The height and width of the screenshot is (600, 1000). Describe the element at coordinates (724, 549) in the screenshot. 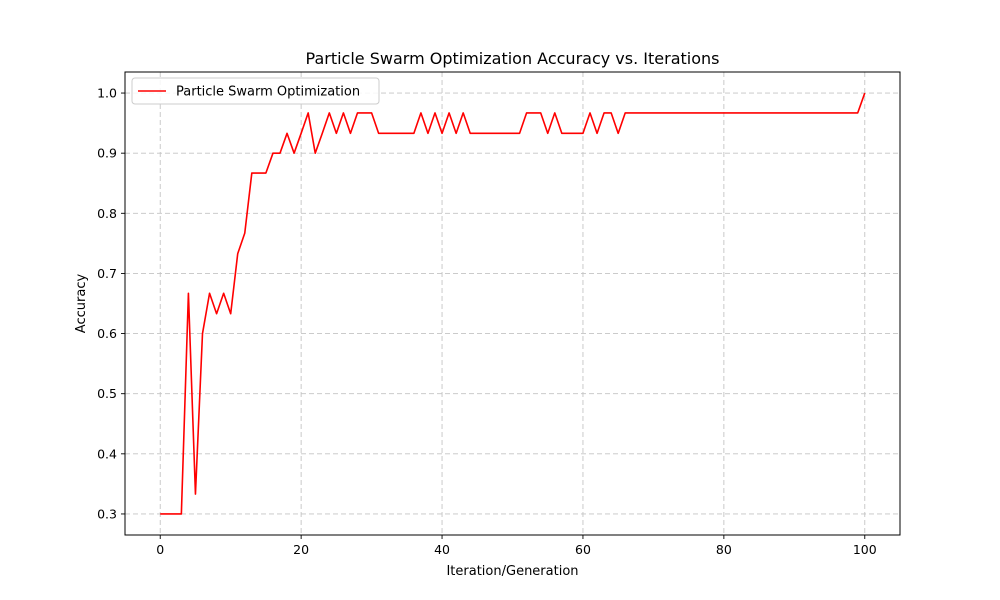

I see `x-tick-label: 80` at that location.